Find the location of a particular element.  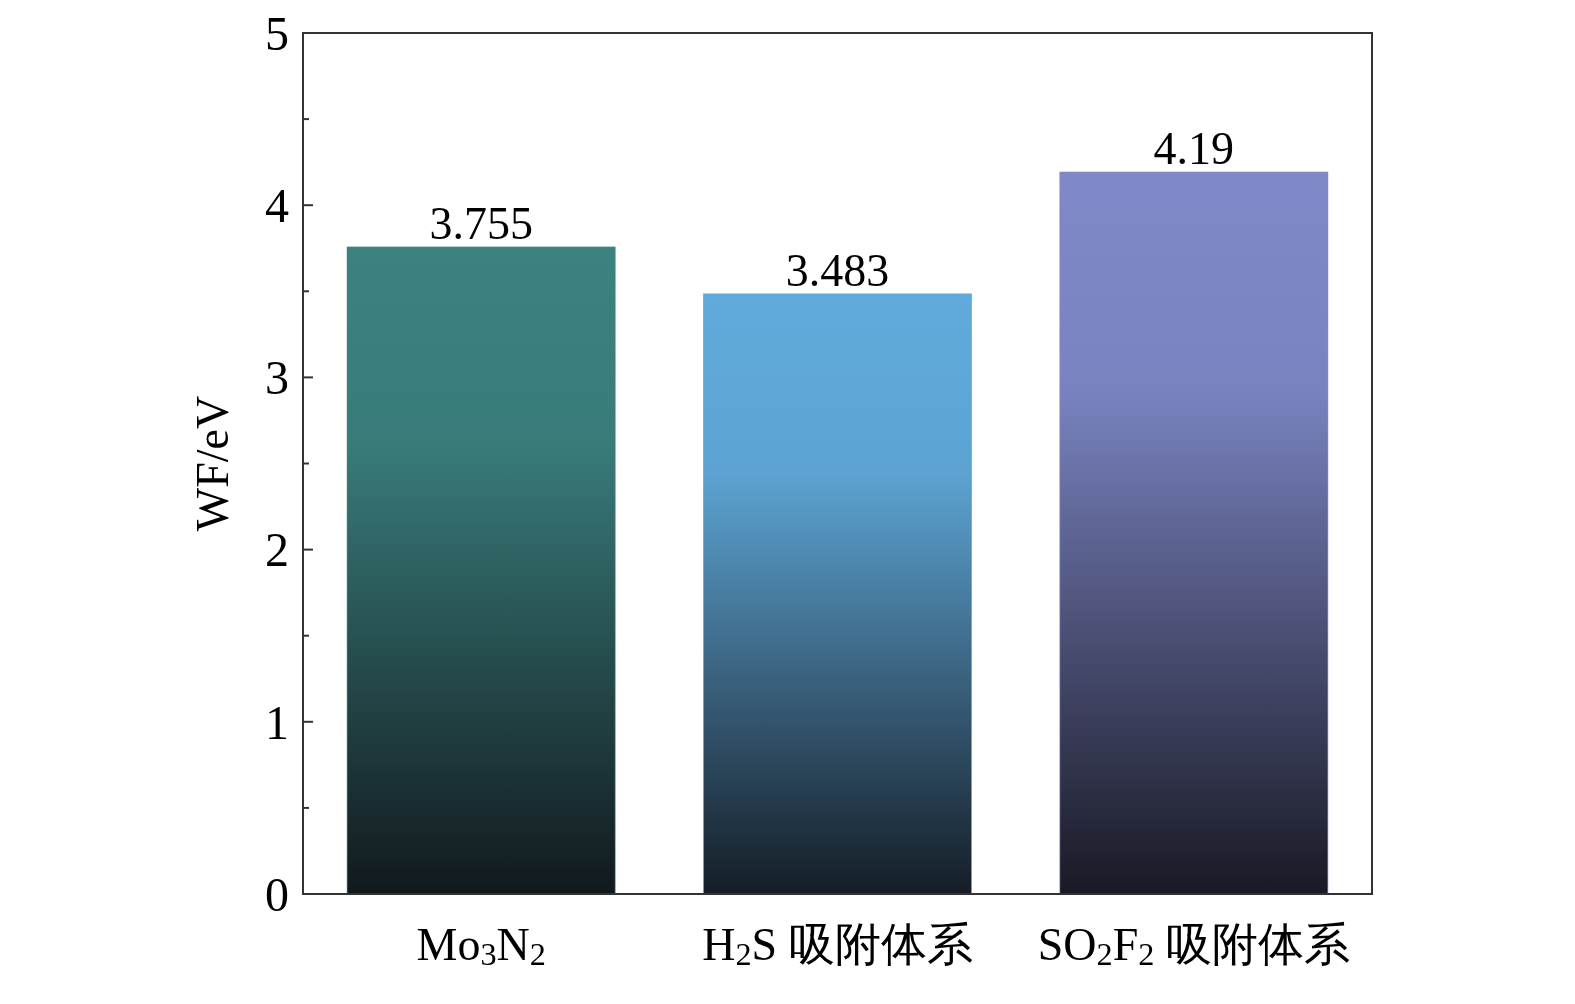

x-tick-label: Mo$_{3}$N$_{2}$ is located at coordinates (481, 945).